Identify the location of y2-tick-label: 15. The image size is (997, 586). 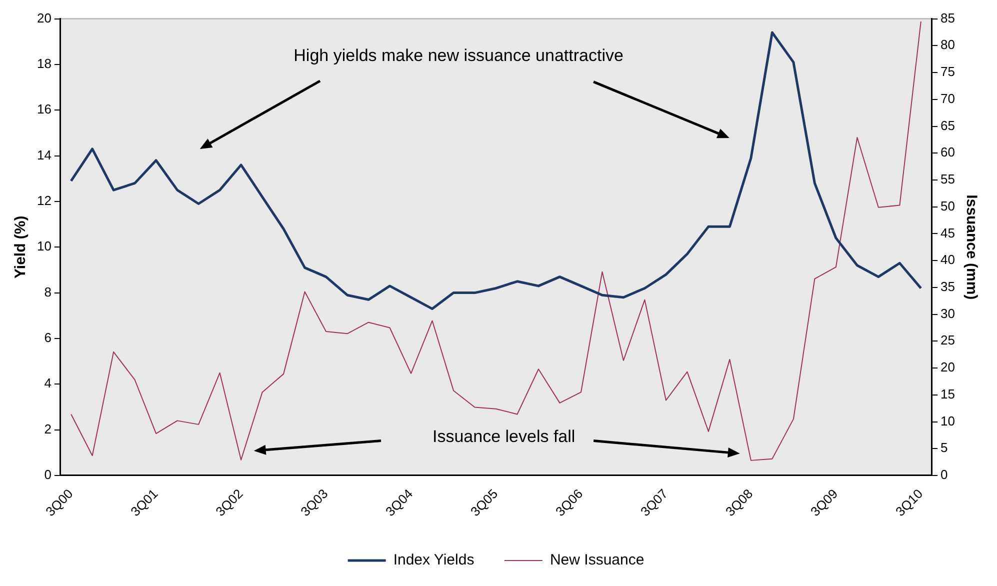
(948, 394).